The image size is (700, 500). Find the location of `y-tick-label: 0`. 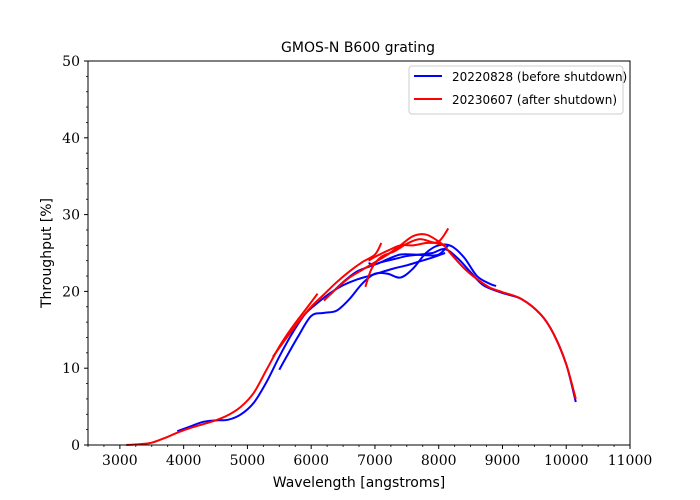

y-tick-label: 0 is located at coordinates (75, 446).